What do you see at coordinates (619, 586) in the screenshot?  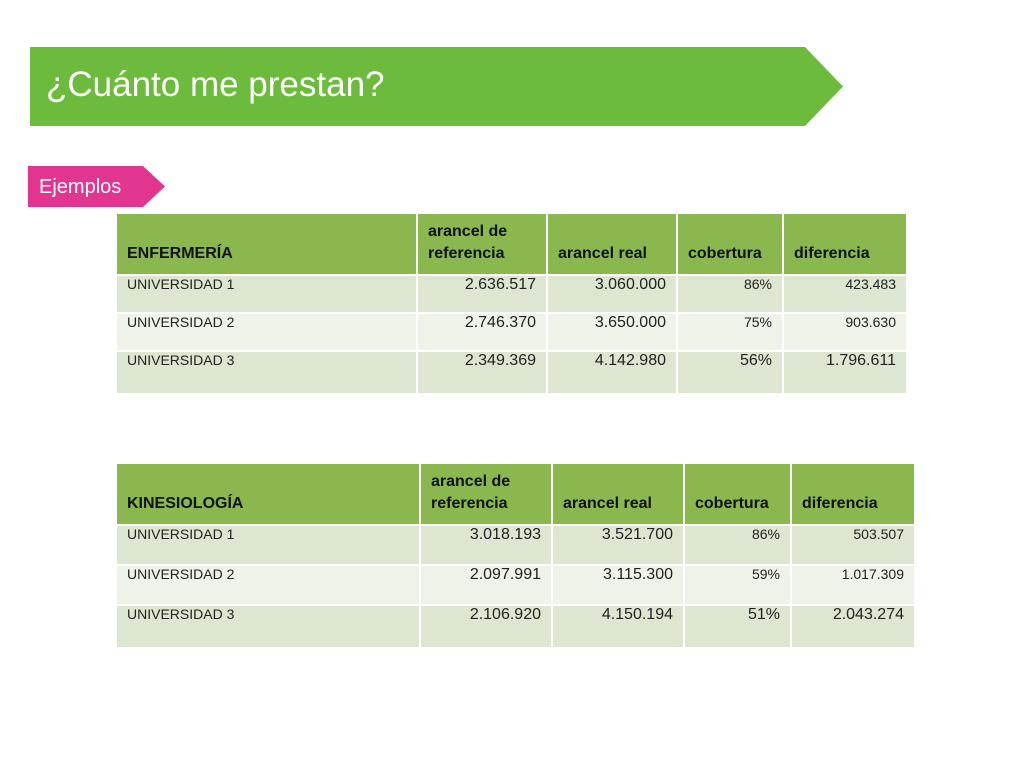 I see `real-fee-cell: 3.115.300` at bounding box center [619, 586].